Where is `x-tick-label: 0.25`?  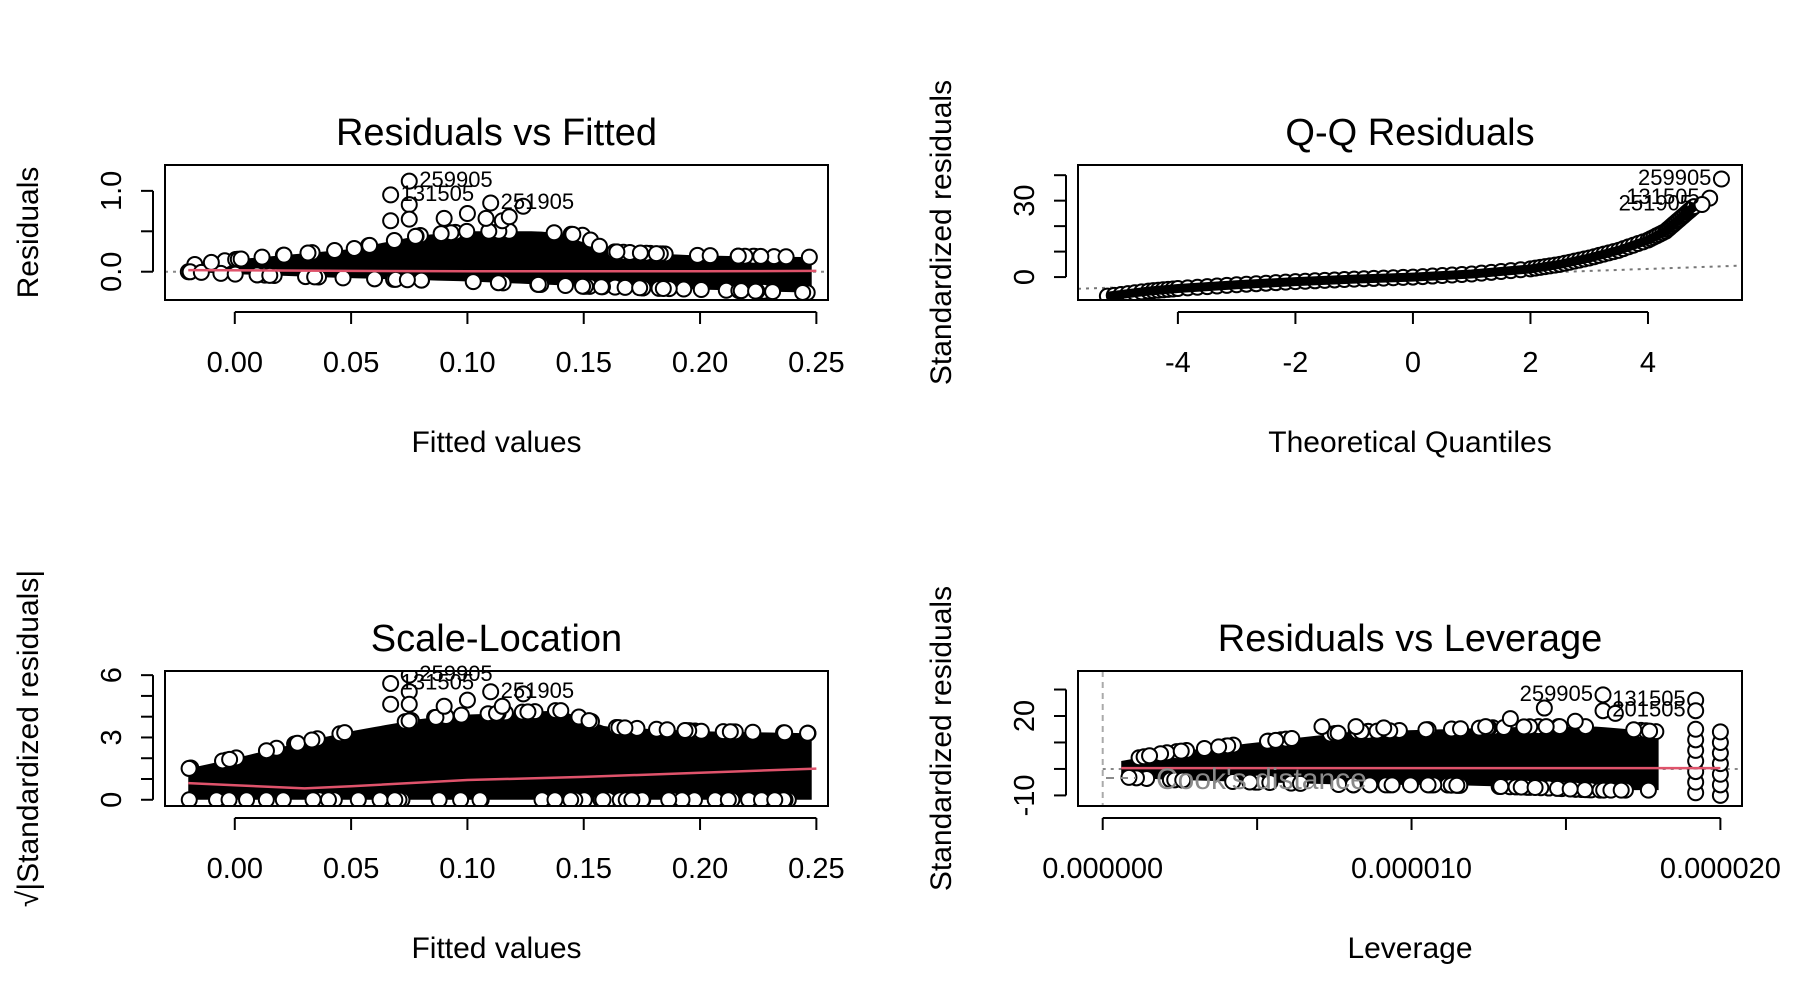 x-tick-label: 0.25 is located at coordinates (816, 869).